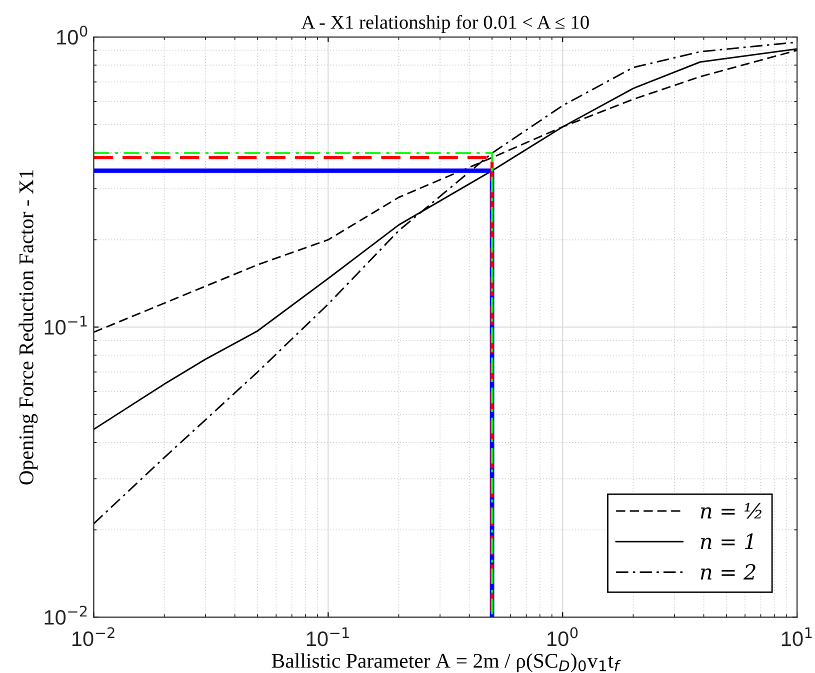 The image size is (815, 673). What do you see at coordinates (65, 615) in the screenshot?
I see `y-tick-label: 10$^{−2}$` at bounding box center [65, 615].